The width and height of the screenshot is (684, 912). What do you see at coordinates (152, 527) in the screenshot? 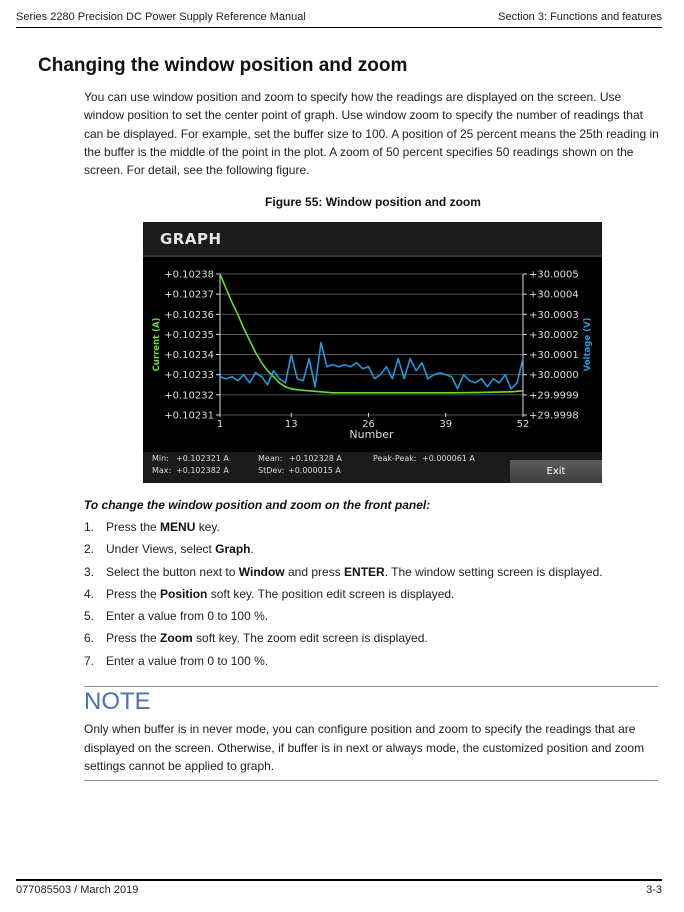
I see `procedure-step: 1. Press the MENU key.` at bounding box center [152, 527].